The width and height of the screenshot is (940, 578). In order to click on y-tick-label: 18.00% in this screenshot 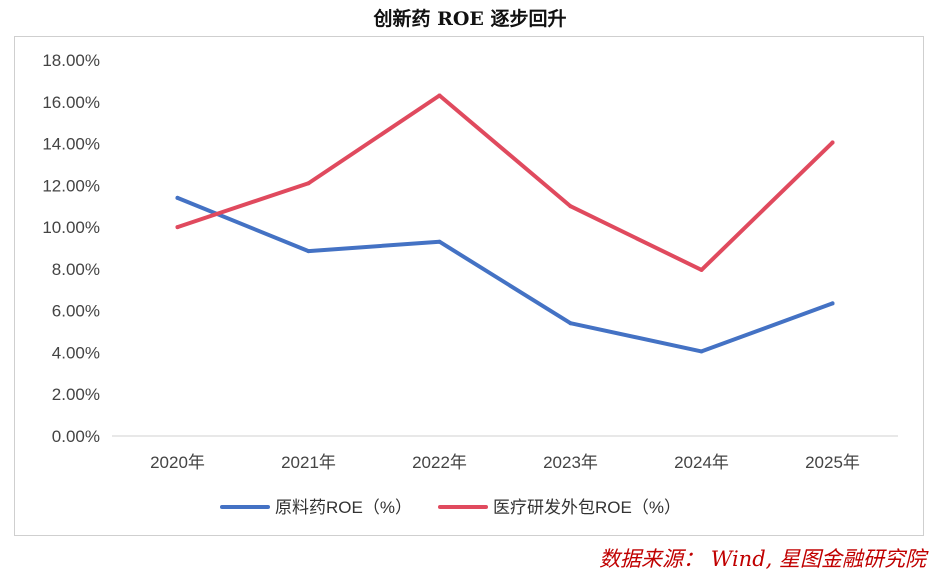, I will do `click(71, 60)`.